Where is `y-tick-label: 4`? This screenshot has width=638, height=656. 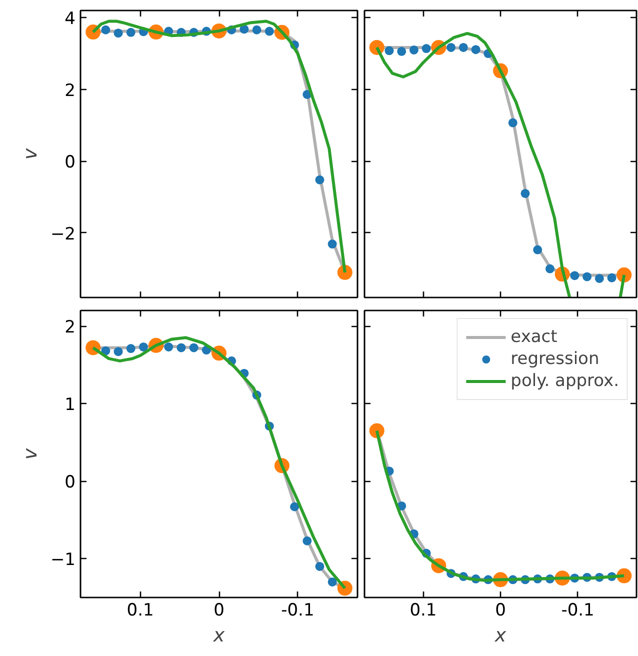
y-tick-label: 4 is located at coordinates (70, 19).